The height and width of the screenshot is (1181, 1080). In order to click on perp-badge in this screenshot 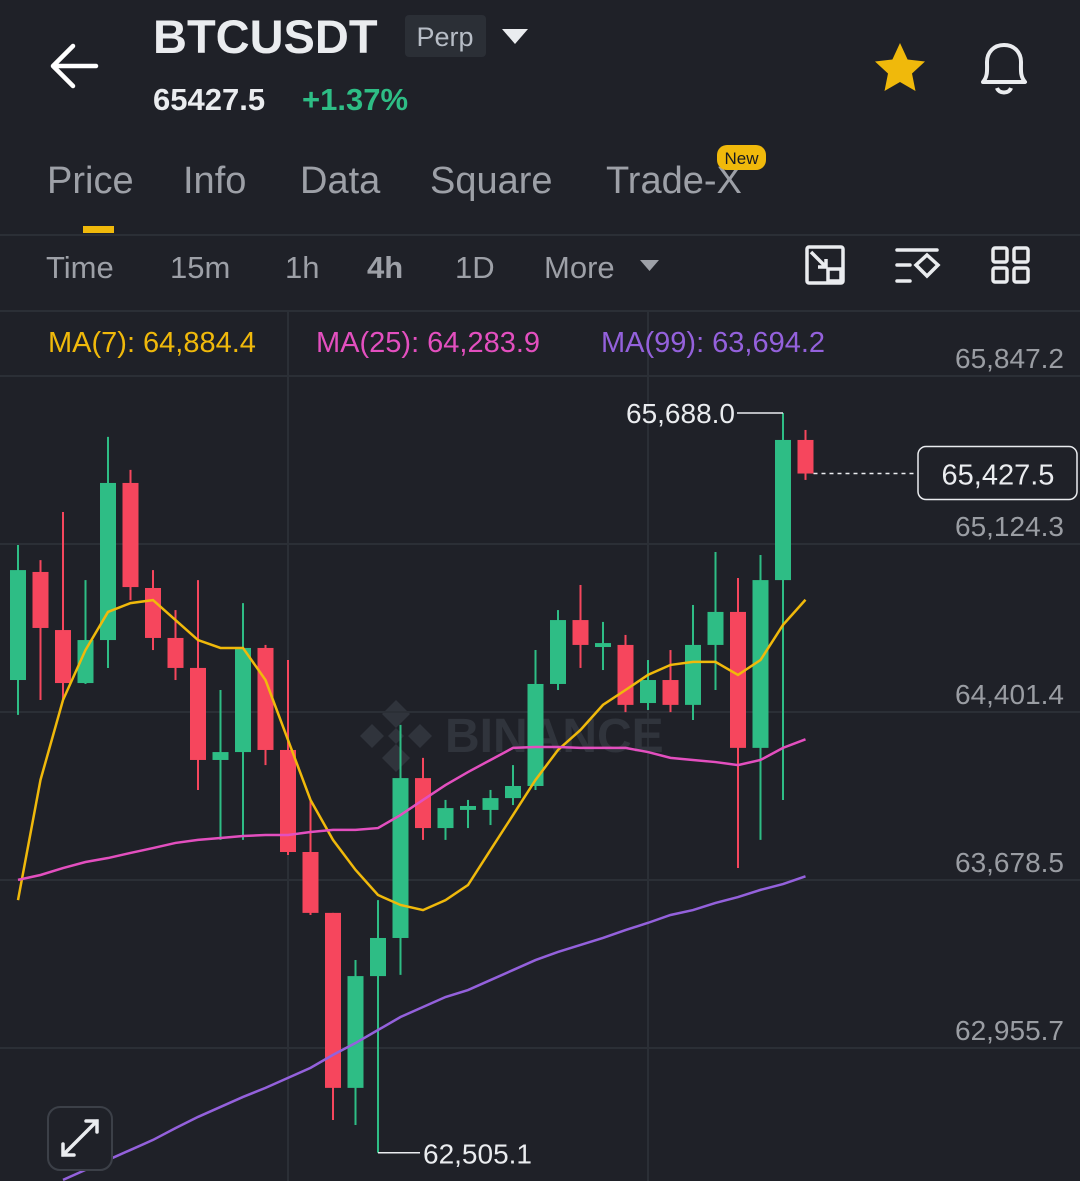, I will do `click(445, 36)`.